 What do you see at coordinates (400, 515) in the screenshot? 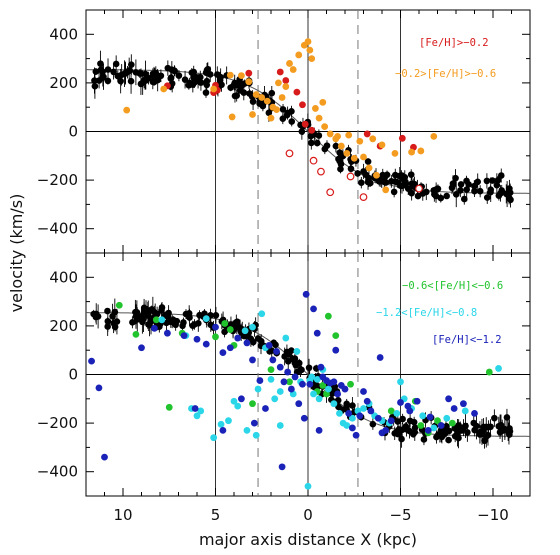
I see `x-tick-label: −5` at bounding box center [400, 515].